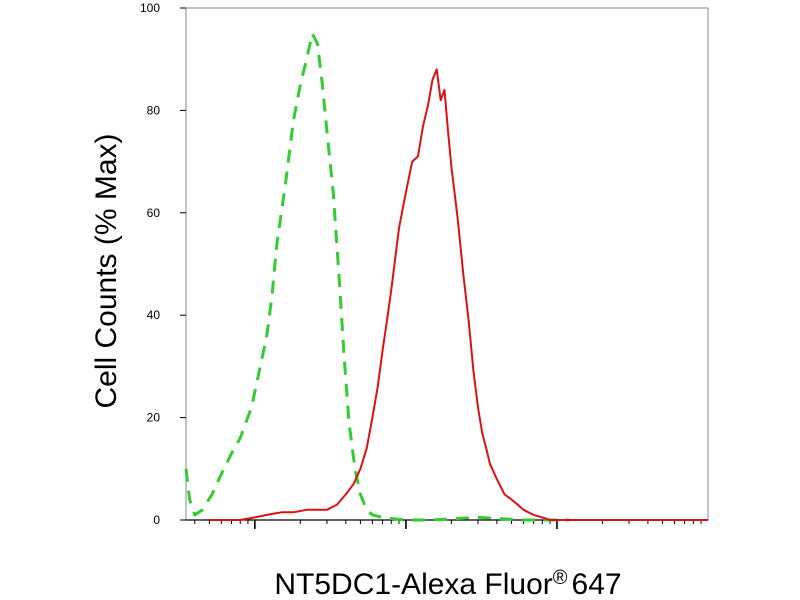 The image size is (800, 600). What do you see at coordinates (106, 270) in the screenshot?
I see `y-axis-title: Cell Counts (% Max)` at bounding box center [106, 270].